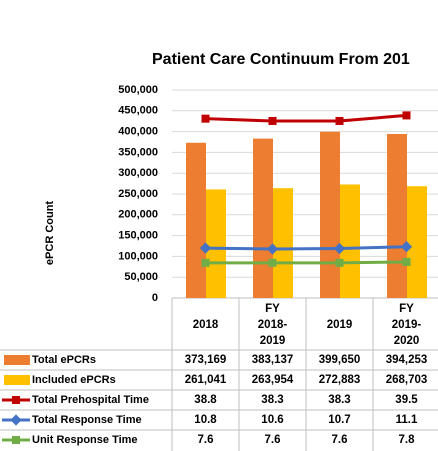 The image size is (438, 451). Describe the element at coordinates (90, 400) in the screenshot. I see `legend-label: Total Prehospital Time` at that location.